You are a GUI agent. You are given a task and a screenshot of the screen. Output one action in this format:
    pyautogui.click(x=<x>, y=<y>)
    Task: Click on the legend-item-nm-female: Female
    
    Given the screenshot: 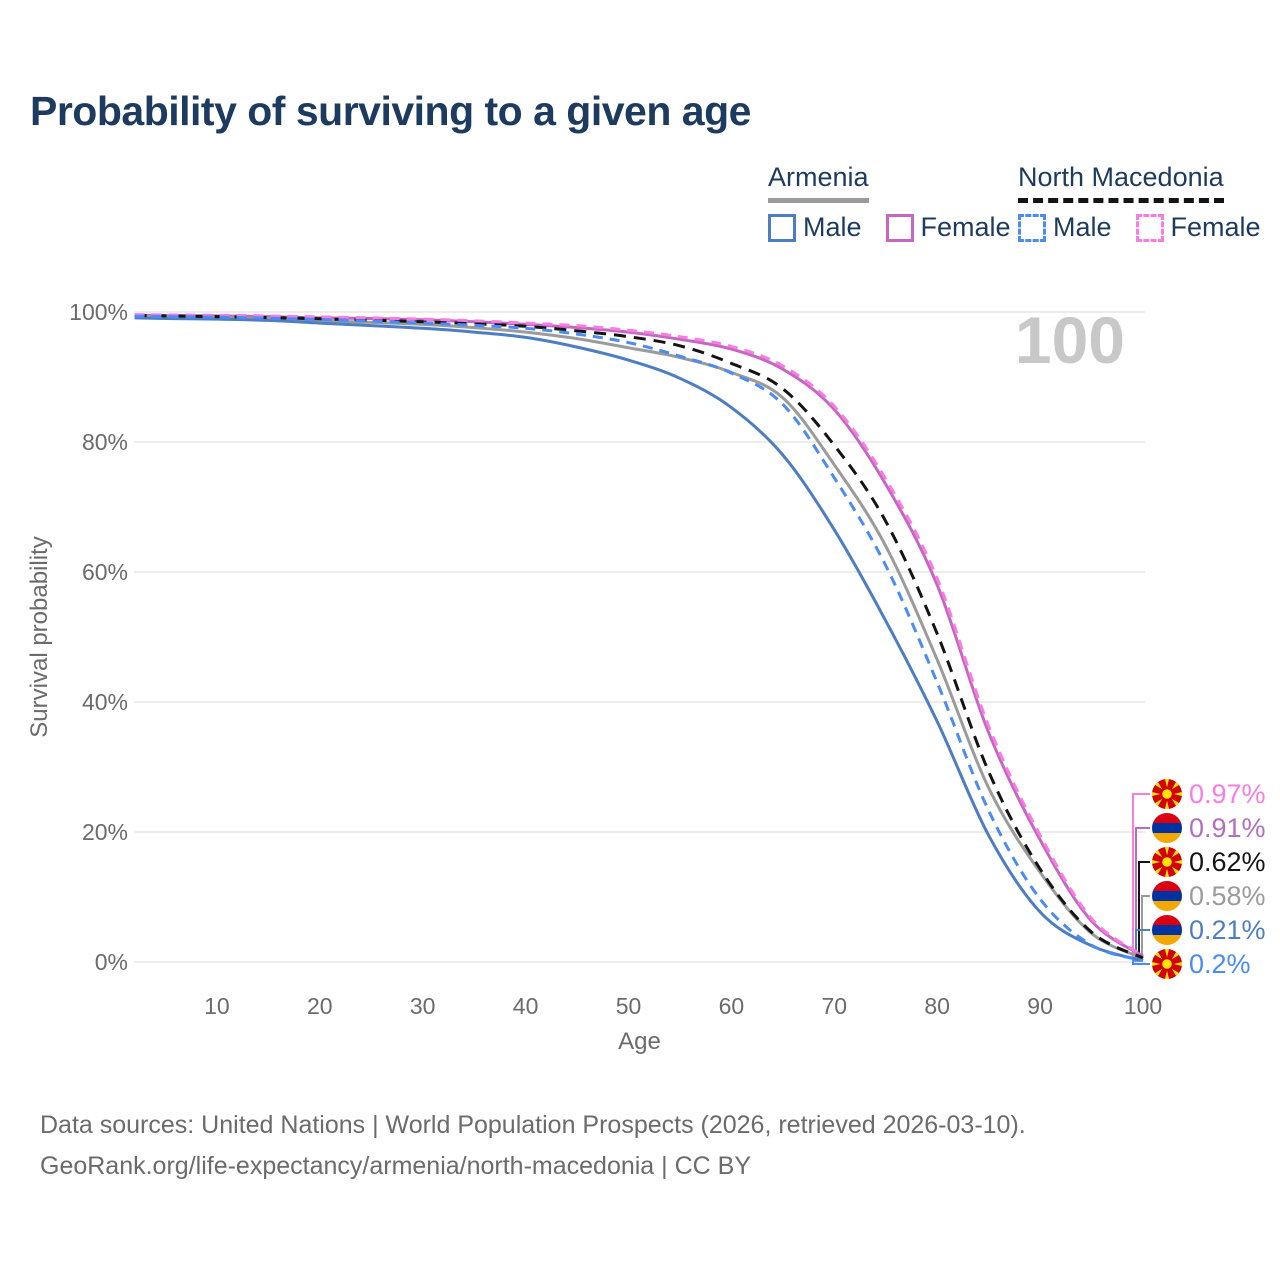 What is the action you would take?
    pyautogui.click(x=1198, y=227)
    